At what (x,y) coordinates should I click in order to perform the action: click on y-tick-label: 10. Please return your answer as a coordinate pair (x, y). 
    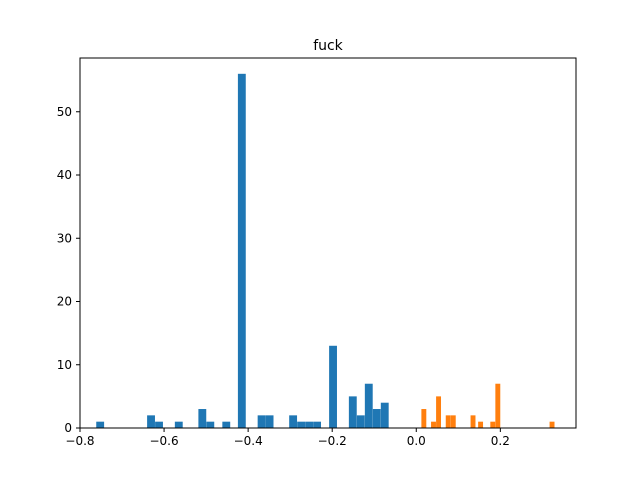
    Looking at the image, I should click on (64, 365).